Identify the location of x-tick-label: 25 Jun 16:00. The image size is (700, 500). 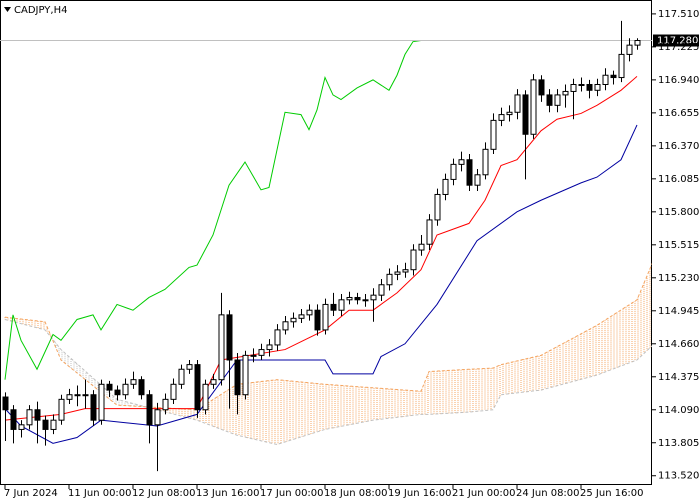
(612, 493).